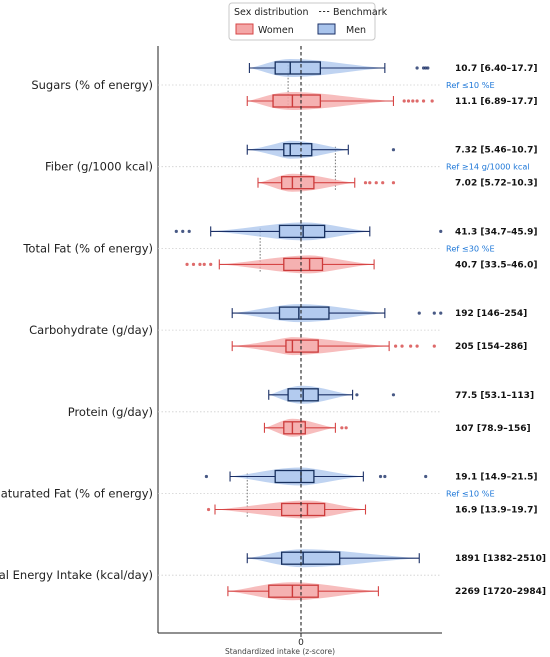 The height and width of the screenshot is (657, 550). What do you see at coordinates (493, 429) in the screenshot?
I see `value-label-women-4: 107 [78.9–156]` at bounding box center [493, 429].